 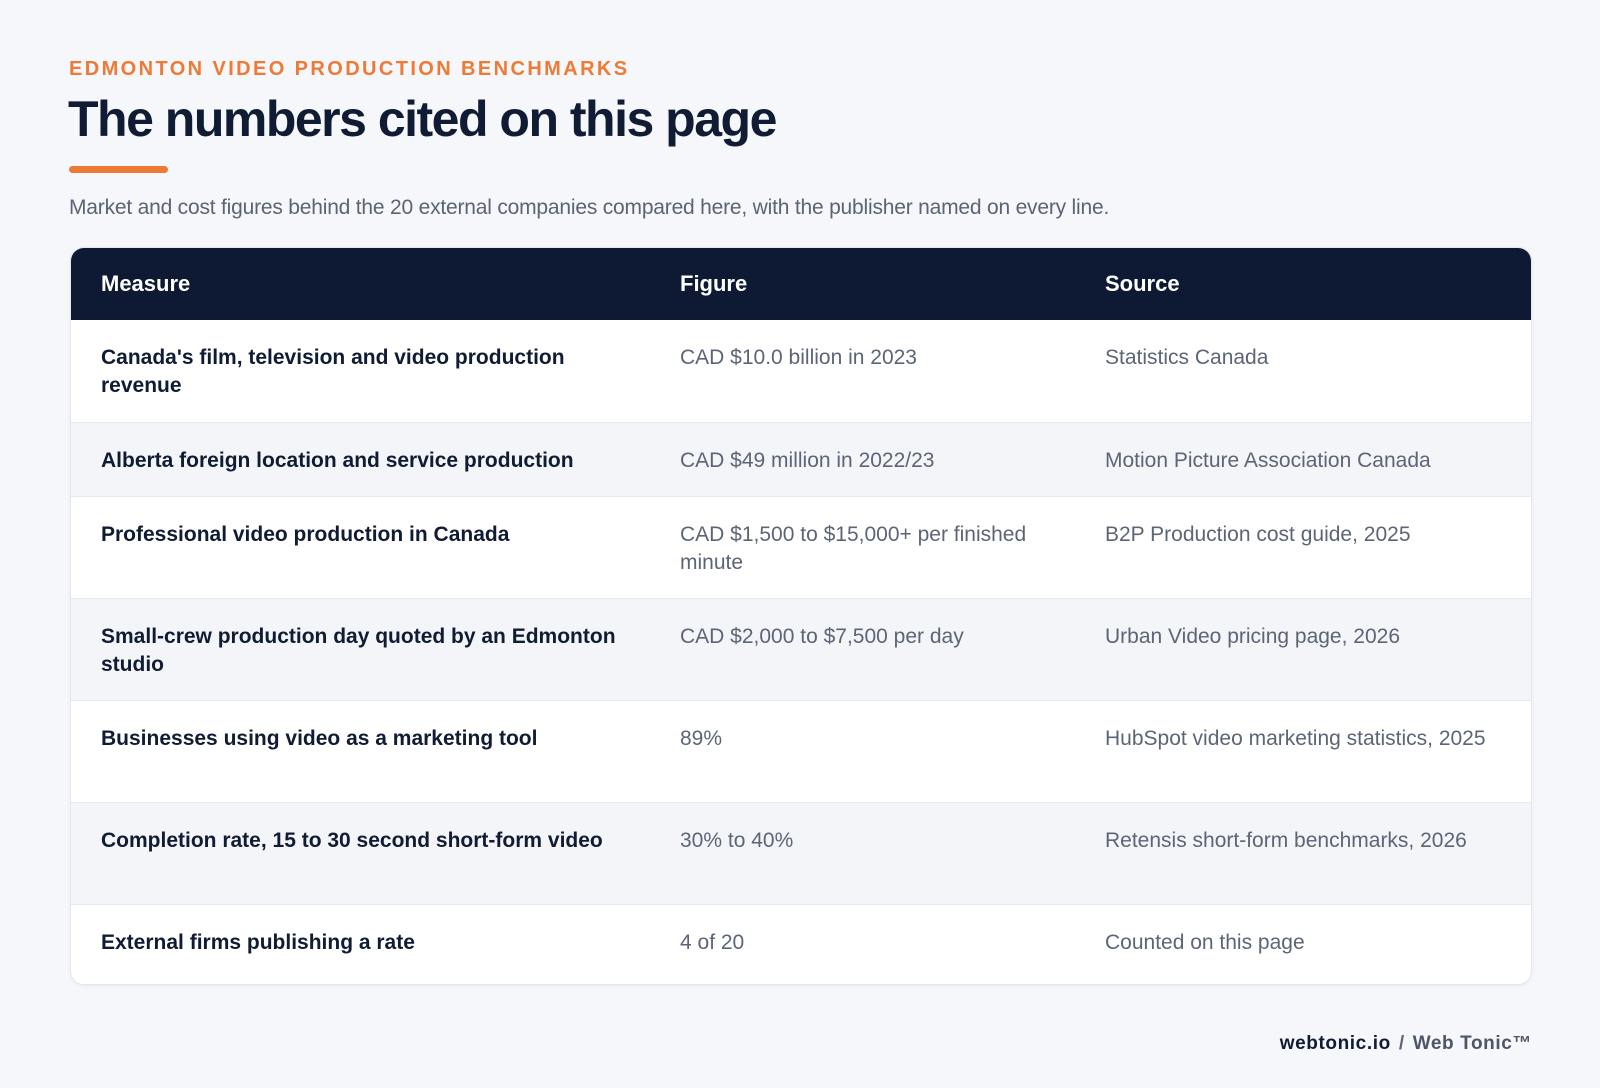 I want to click on cell-source: Retensis short-form benchmarks, 2026, so click(x=1286, y=840).